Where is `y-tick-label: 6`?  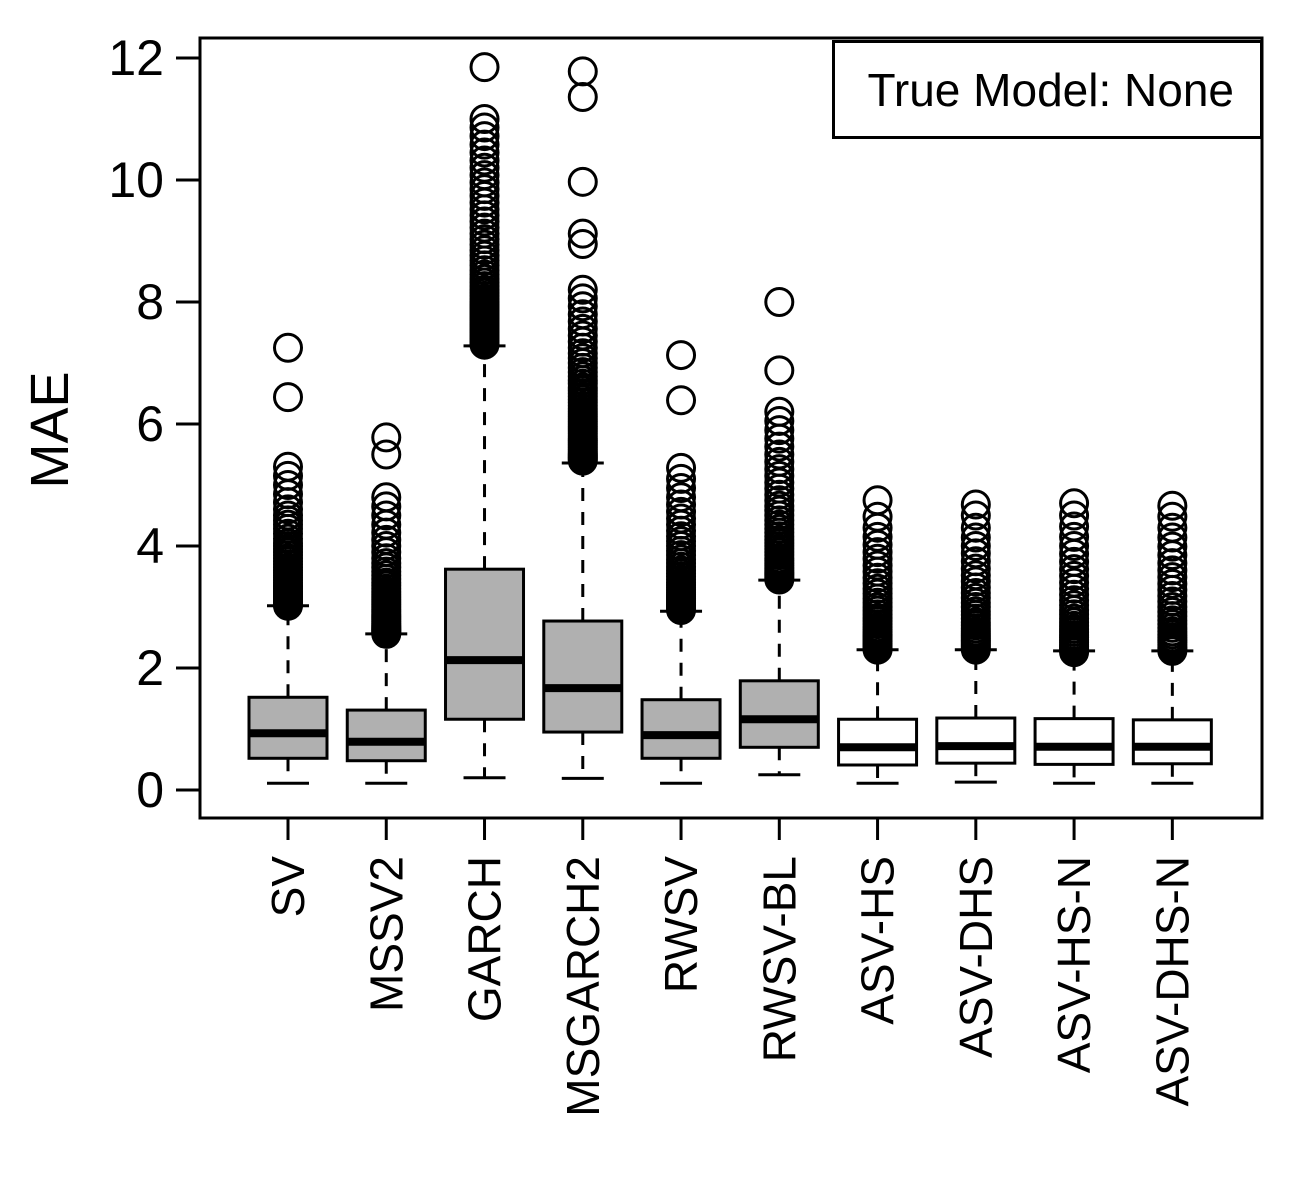 y-tick-label: 6 is located at coordinates (150, 424).